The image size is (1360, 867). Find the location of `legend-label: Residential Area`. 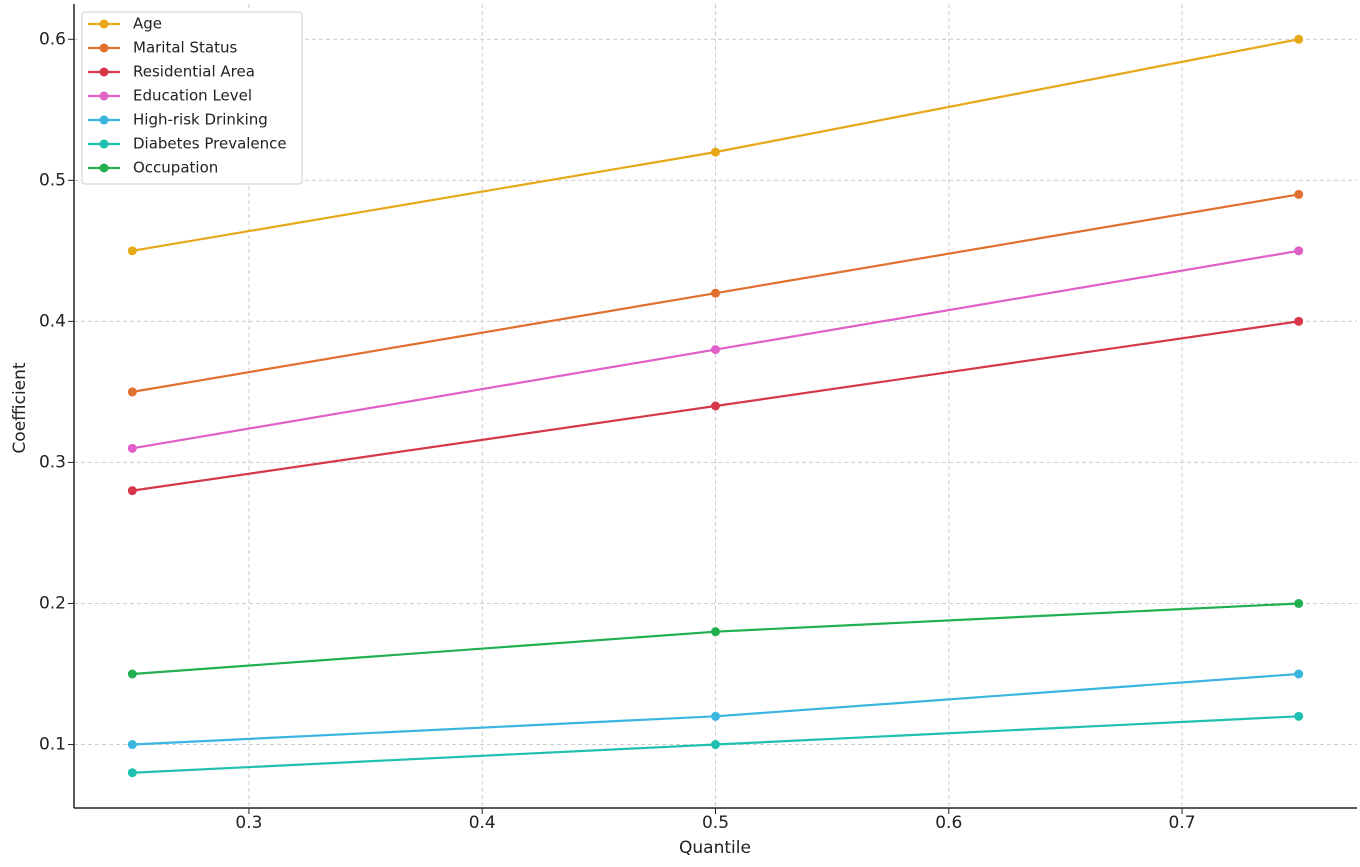

legend-label: Residential Area is located at coordinates (194, 72).